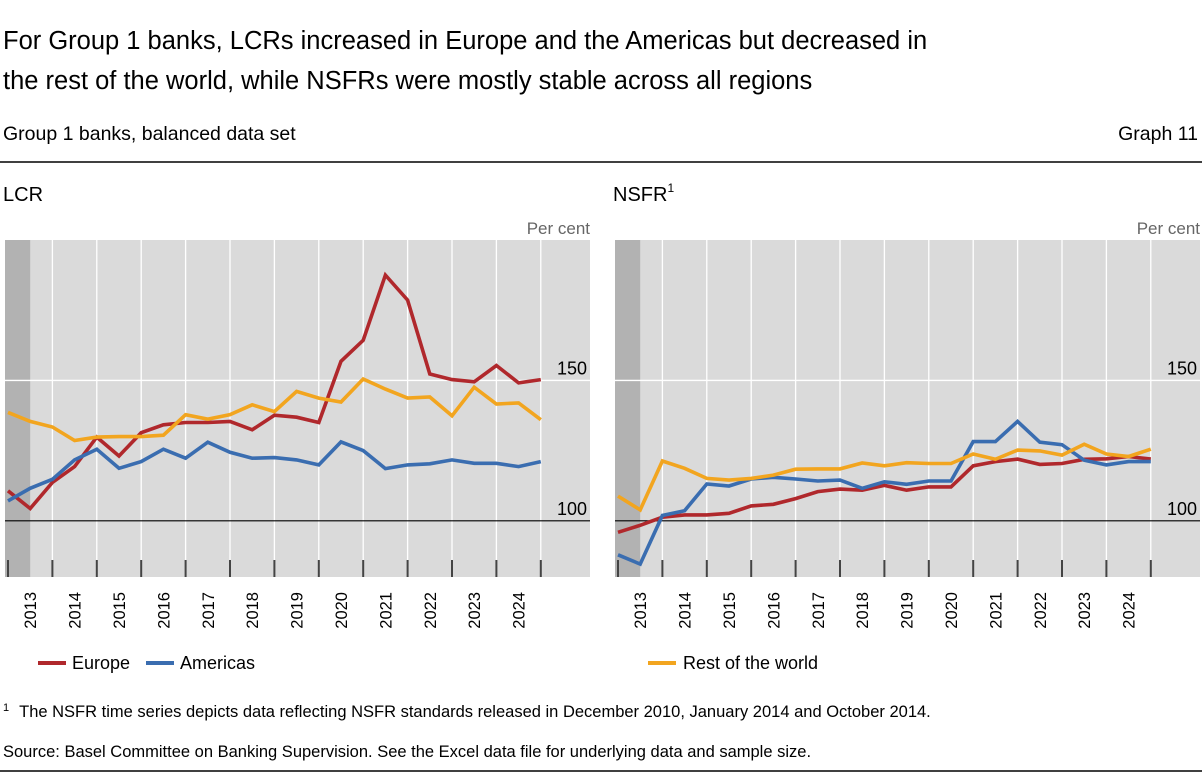  What do you see at coordinates (101, 663) in the screenshot?
I see `legend-label-europe: Europe` at bounding box center [101, 663].